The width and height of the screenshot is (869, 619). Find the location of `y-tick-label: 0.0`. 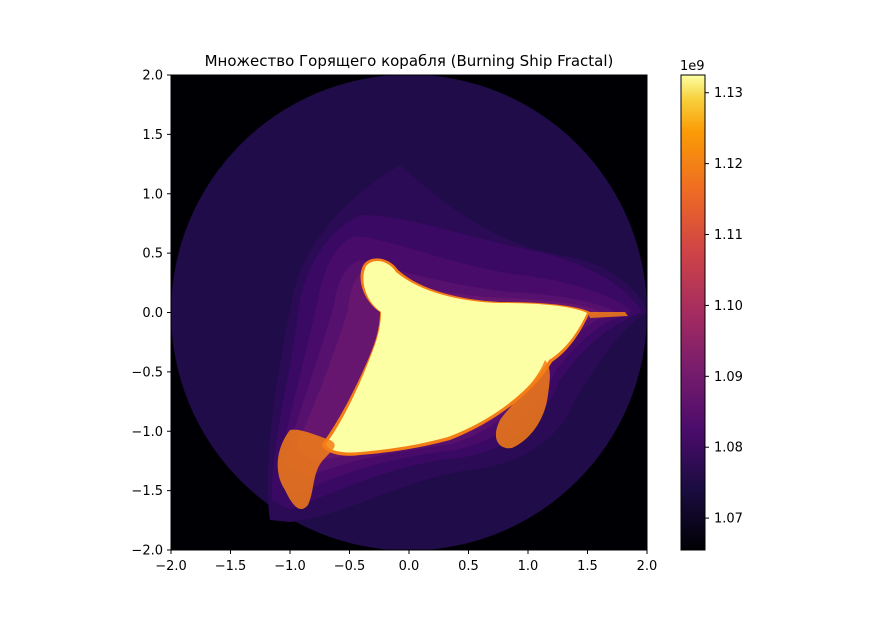

y-tick-label: 0.0 is located at coordinates (152, 313).